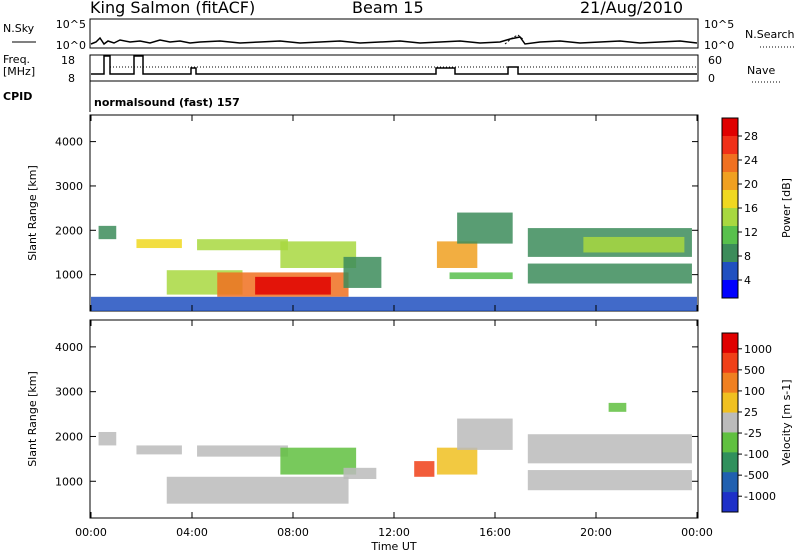  I want to click on cpid-text: normalsound (fast) 157, so click(167, 102).